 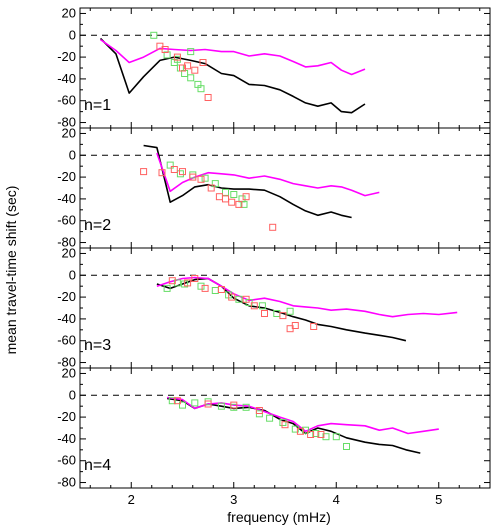 What do you see at coordinates (131, 499) in the screenshot?
I see `x-tick-label: 2` at bounding box center [131, 499].